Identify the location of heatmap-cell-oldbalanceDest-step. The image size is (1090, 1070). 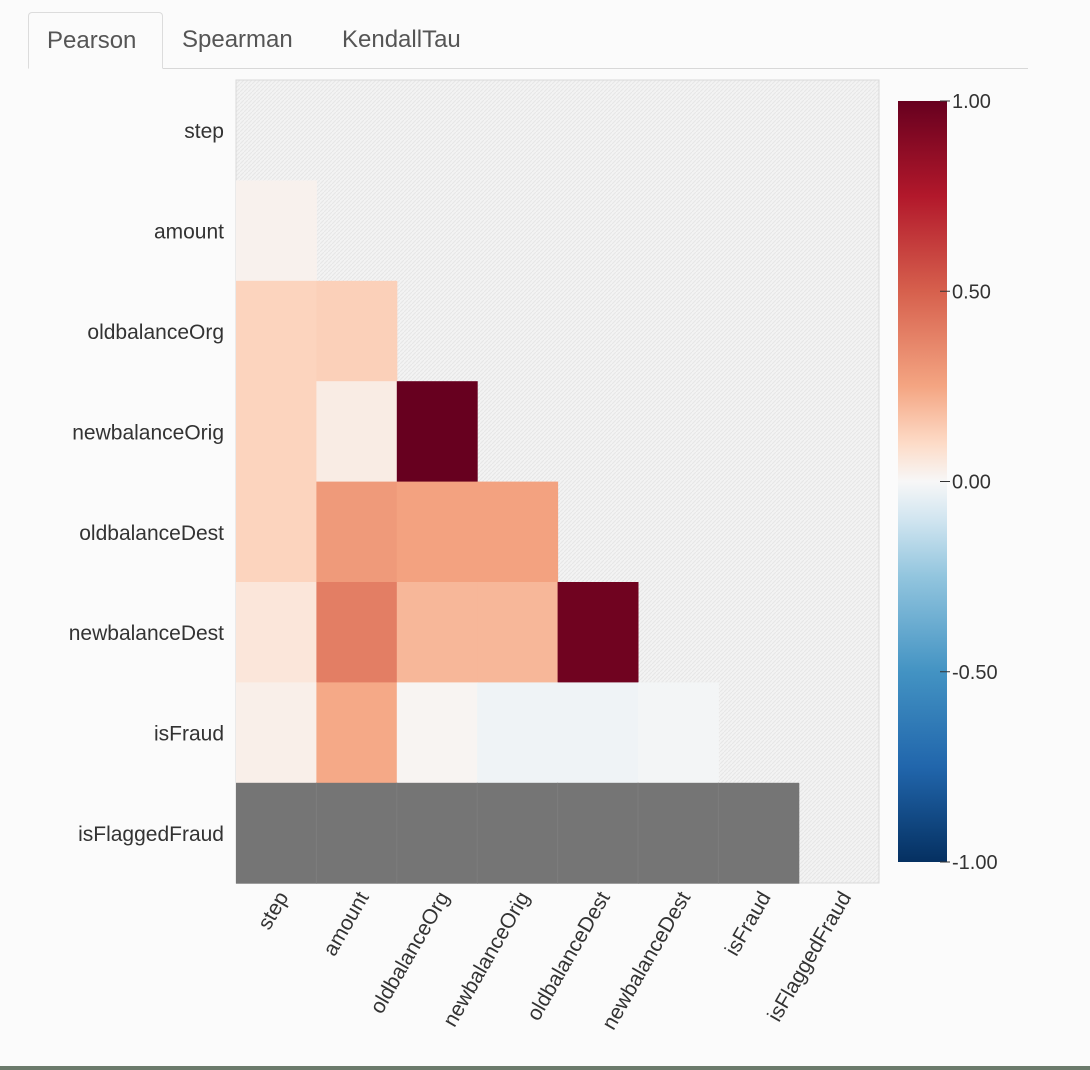
(276, 532).